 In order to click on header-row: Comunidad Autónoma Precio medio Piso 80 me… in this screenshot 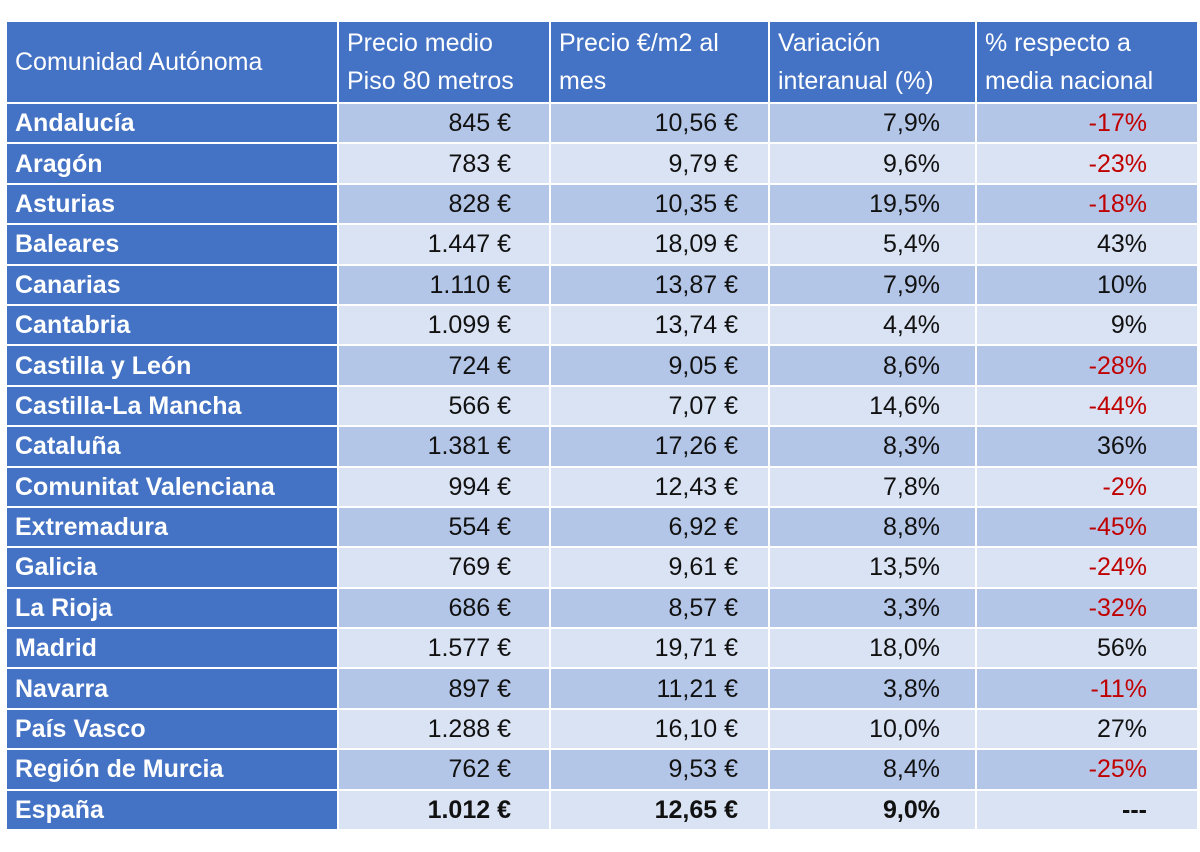, I will do `click(602, 62)`.